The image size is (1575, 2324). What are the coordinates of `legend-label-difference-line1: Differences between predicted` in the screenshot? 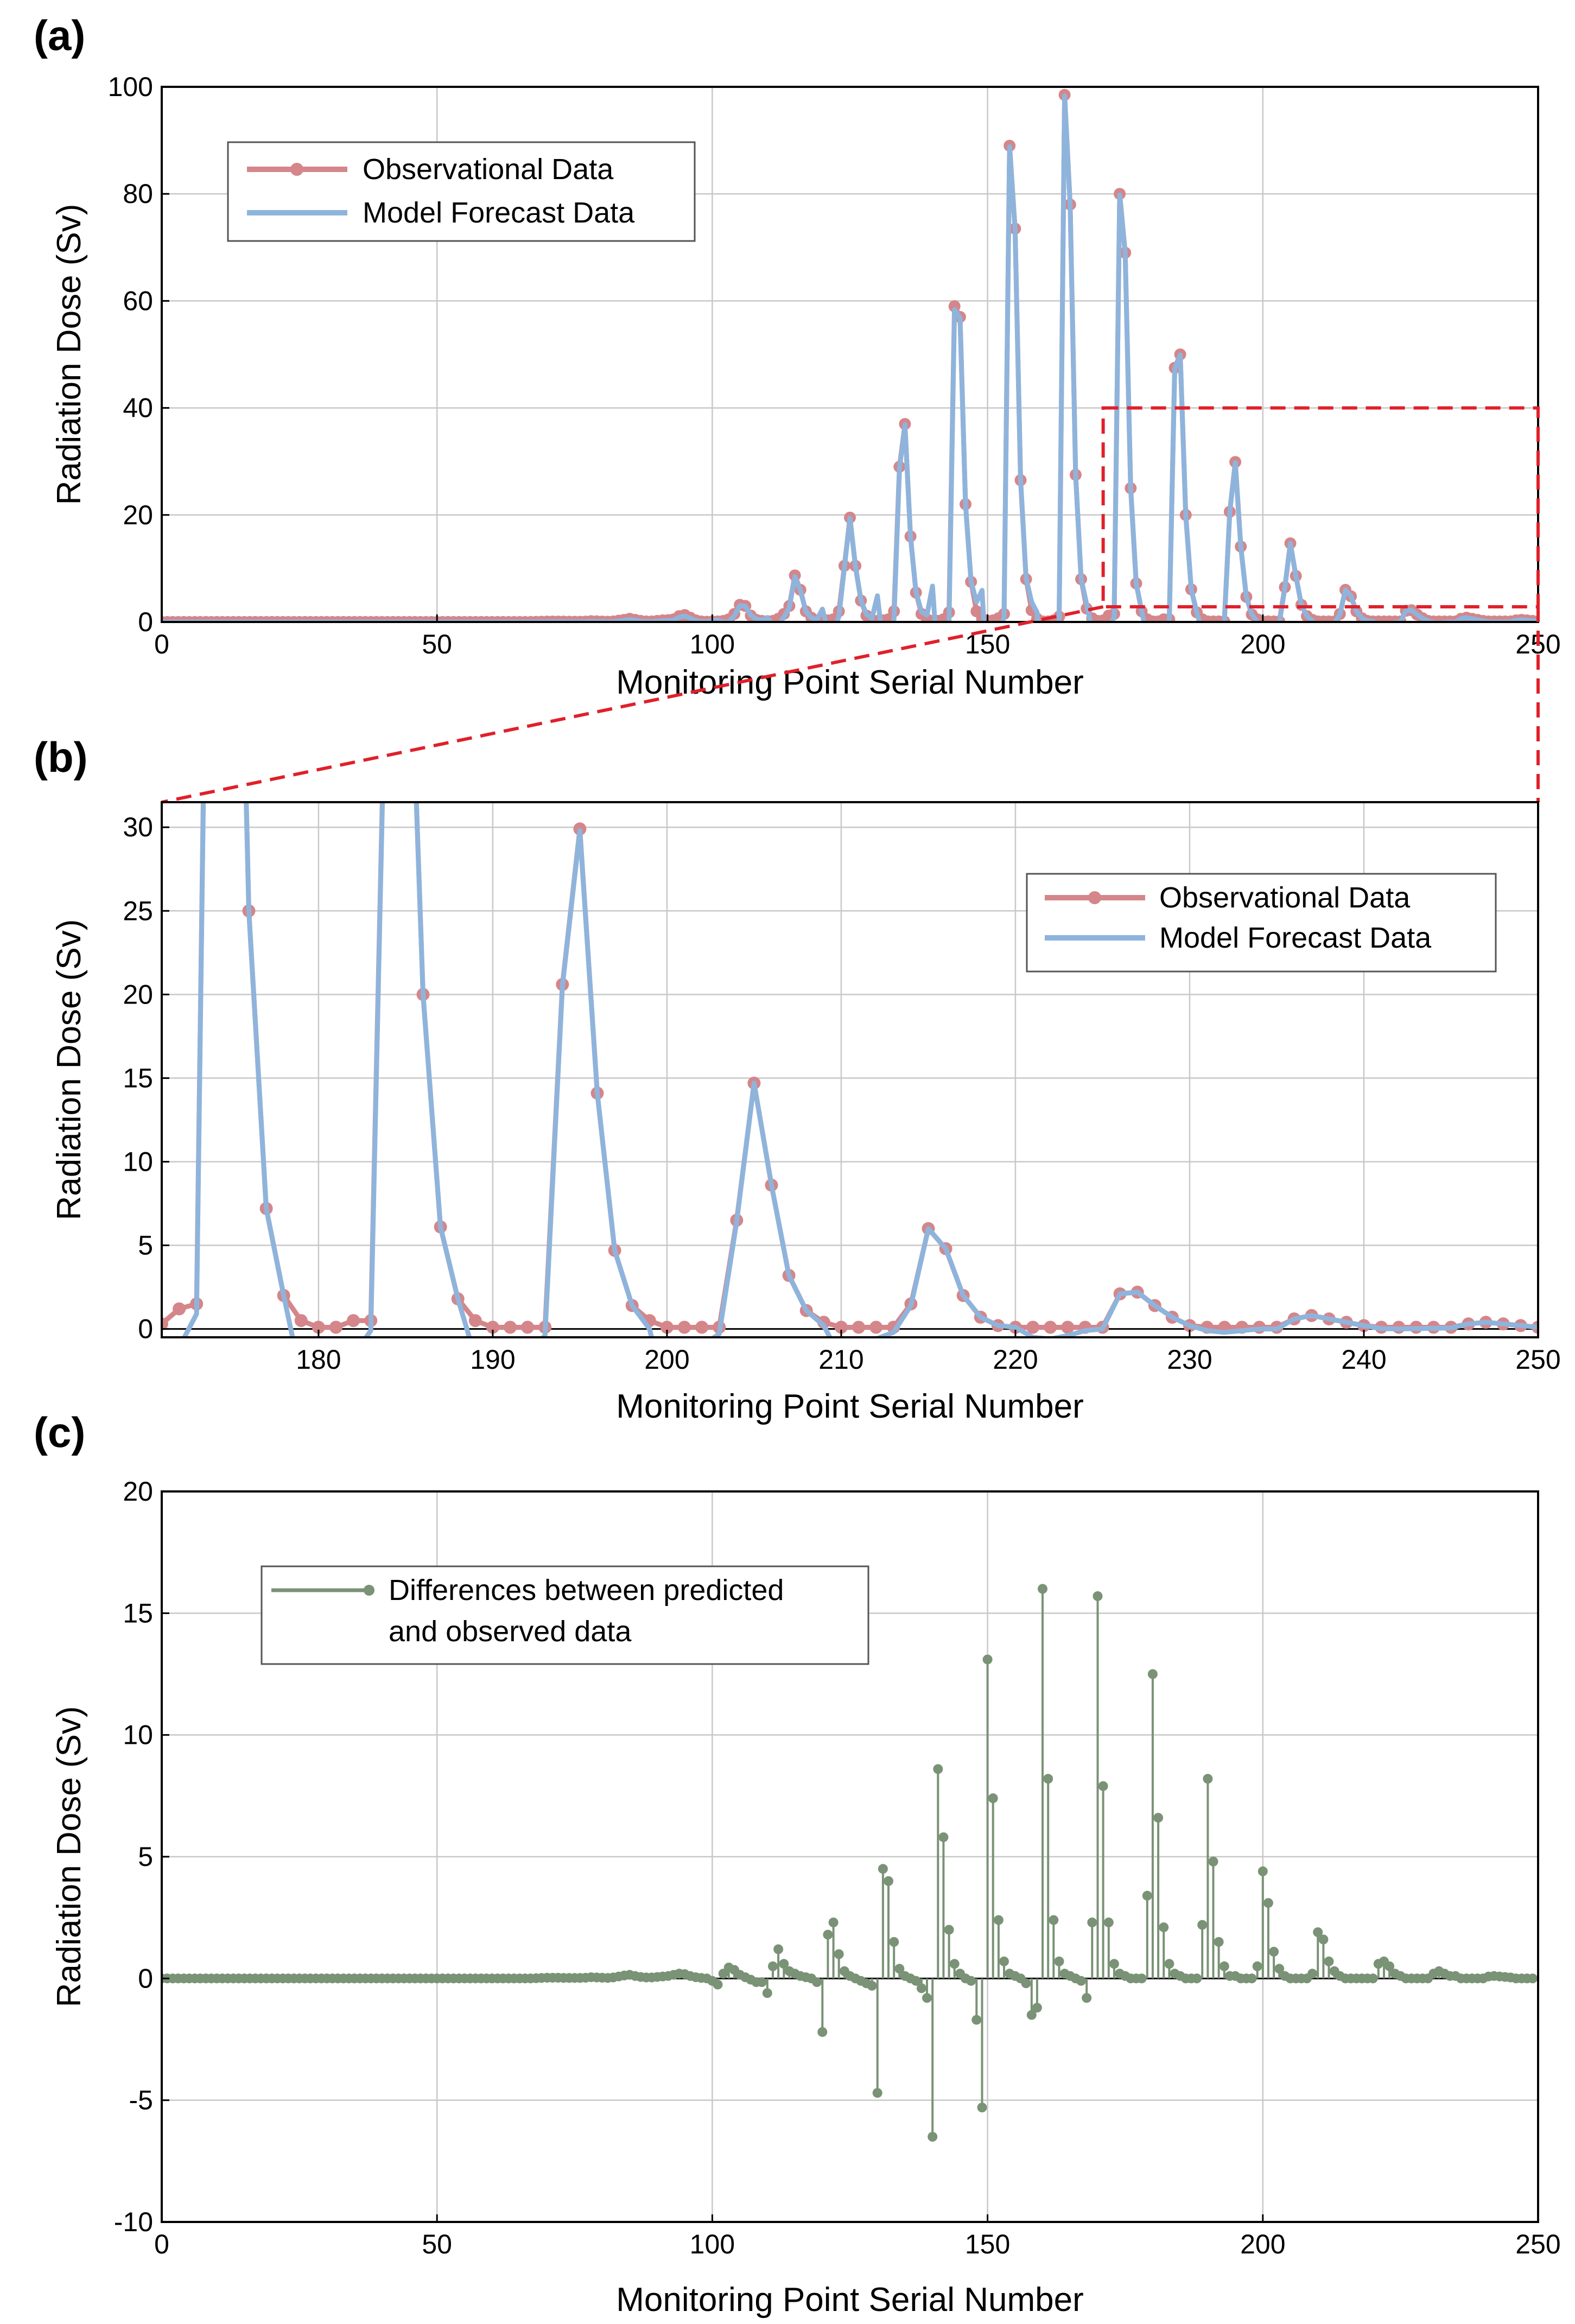 It's located at (586, 1590).